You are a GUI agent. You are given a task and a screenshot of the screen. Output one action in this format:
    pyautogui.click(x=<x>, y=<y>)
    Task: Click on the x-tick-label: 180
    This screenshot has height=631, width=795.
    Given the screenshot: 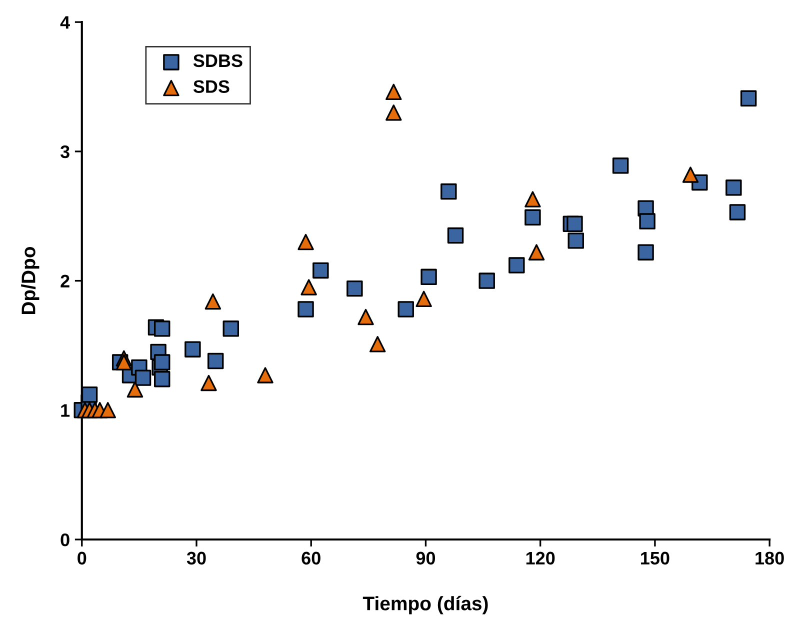 What is the action you would take?
    pyautogui.click(x=770, y=558)
    